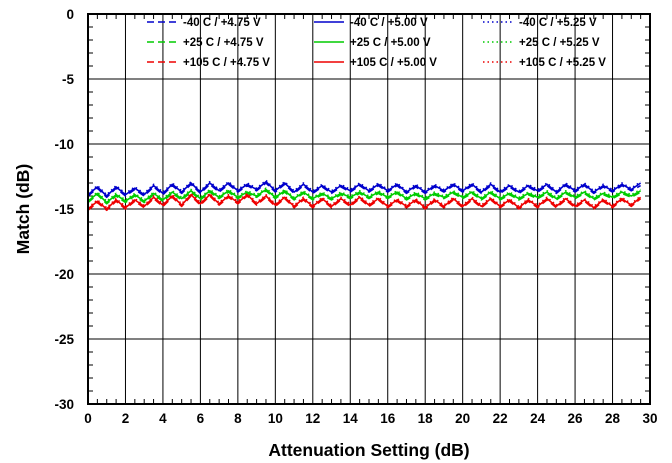 The image size is (672, 463). Describe the element at coordinates (500, 418) in the screenshot. I see `x-tick-label: 22` at that location.